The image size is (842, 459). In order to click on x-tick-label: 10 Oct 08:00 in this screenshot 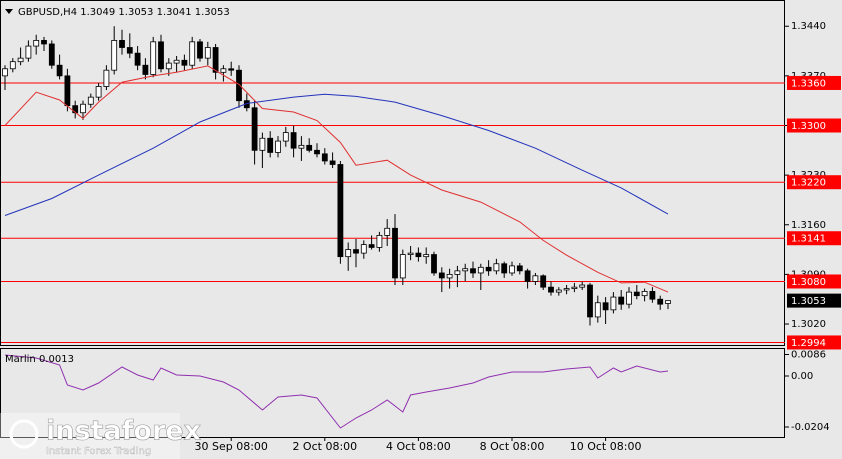, I will do `click(606, 446)`.